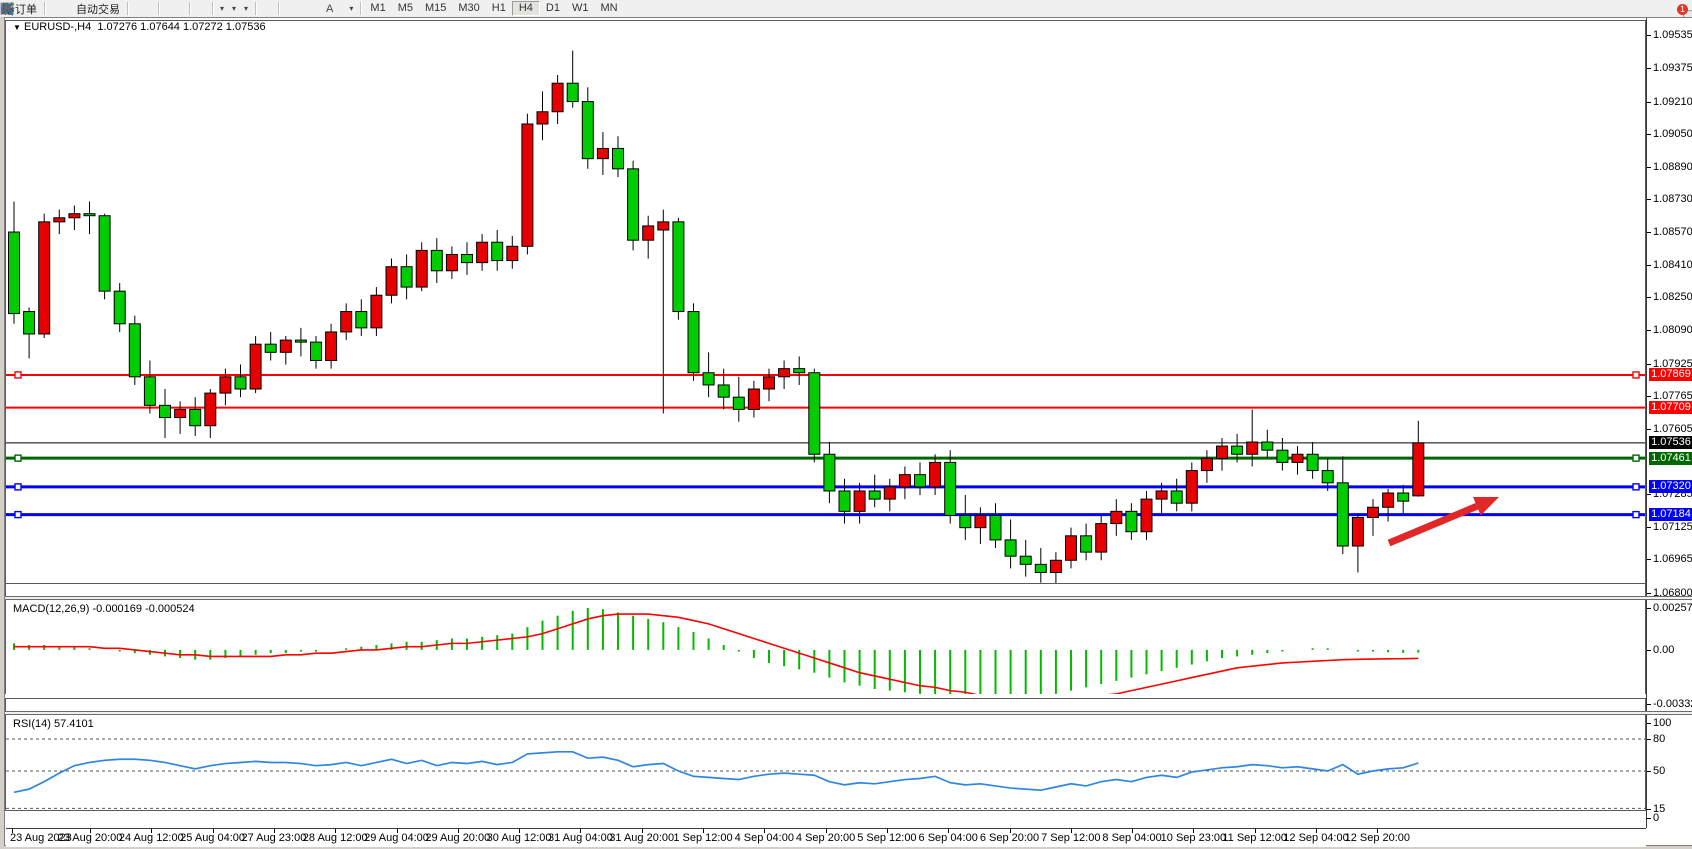  I want to click on paint-button, so click(29, 9).